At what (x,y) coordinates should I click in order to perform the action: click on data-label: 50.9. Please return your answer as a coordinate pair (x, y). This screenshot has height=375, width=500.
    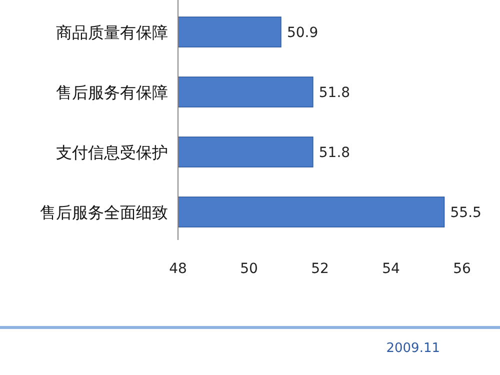
    Looking at the image, I should click on (302, 33).